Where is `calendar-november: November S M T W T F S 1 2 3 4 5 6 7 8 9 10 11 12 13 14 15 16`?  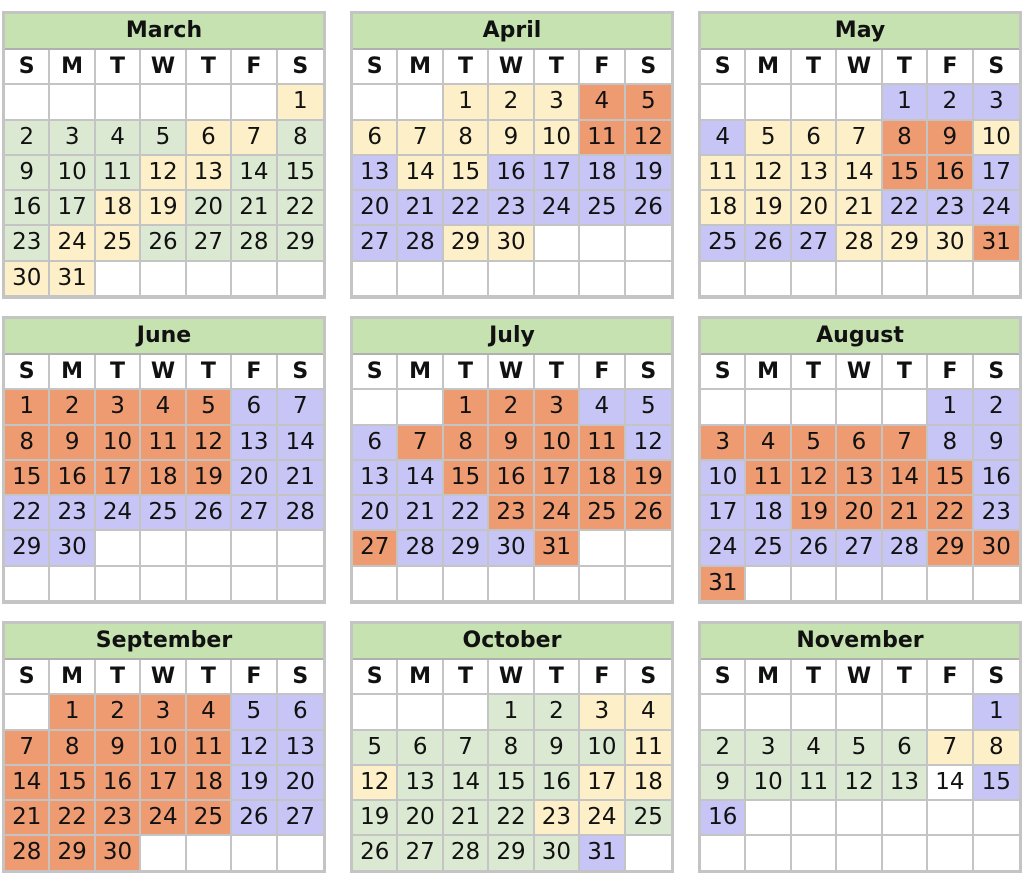
calendar-november: November S M T W T F S 1 2 3 4 5 6 7 8 9 10 11 12 13 14 15 16 is located at coordinates (860, 747).